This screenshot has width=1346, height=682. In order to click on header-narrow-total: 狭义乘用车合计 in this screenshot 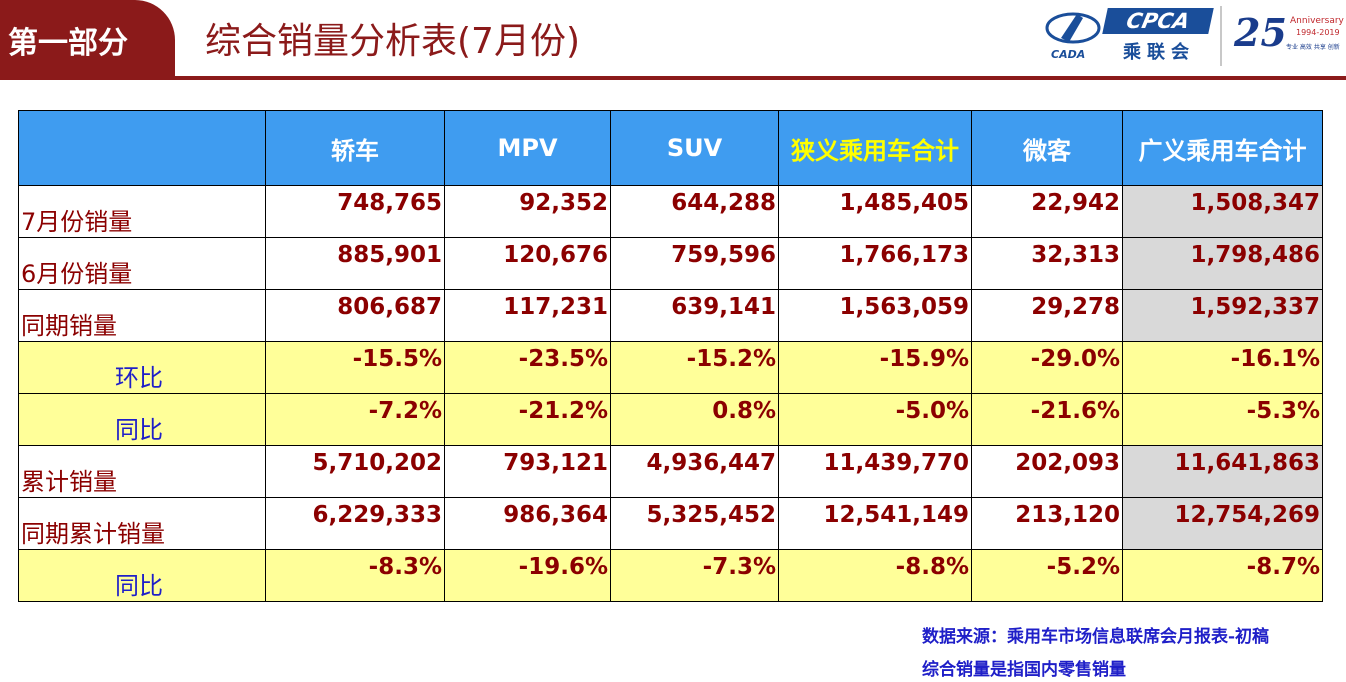, I will do `click(875, 148)`.